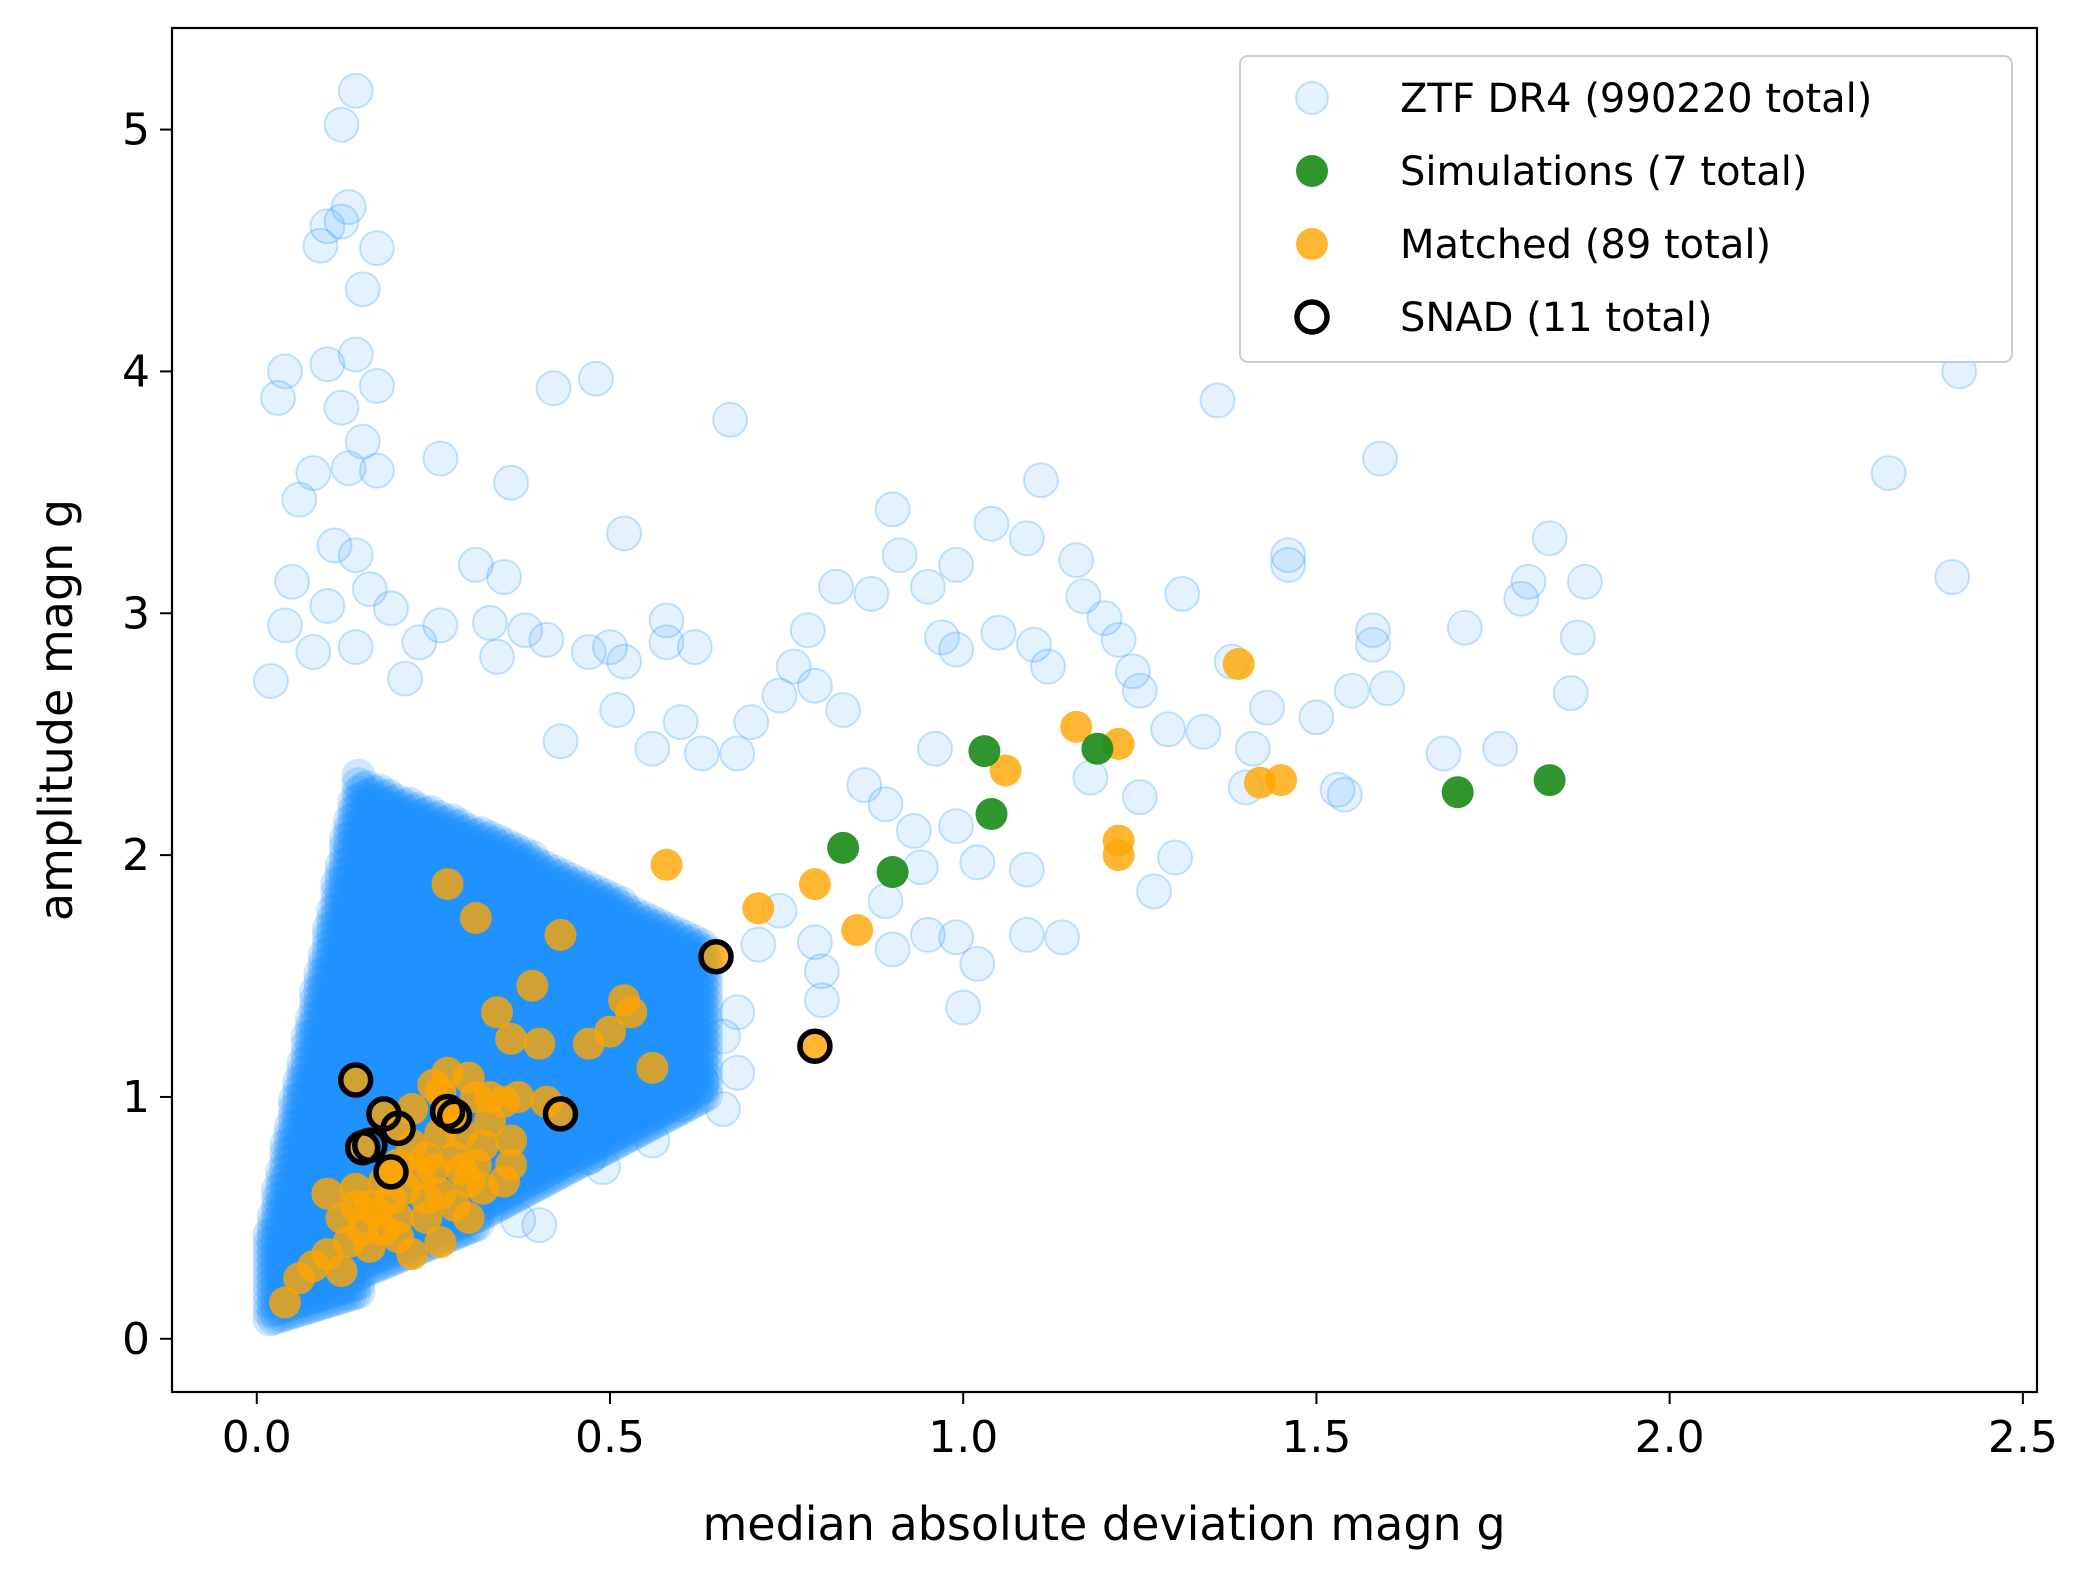  Describe the element at coordinates (136, 130) in the screenshot. I see `y-tick-label: 5` at that location.